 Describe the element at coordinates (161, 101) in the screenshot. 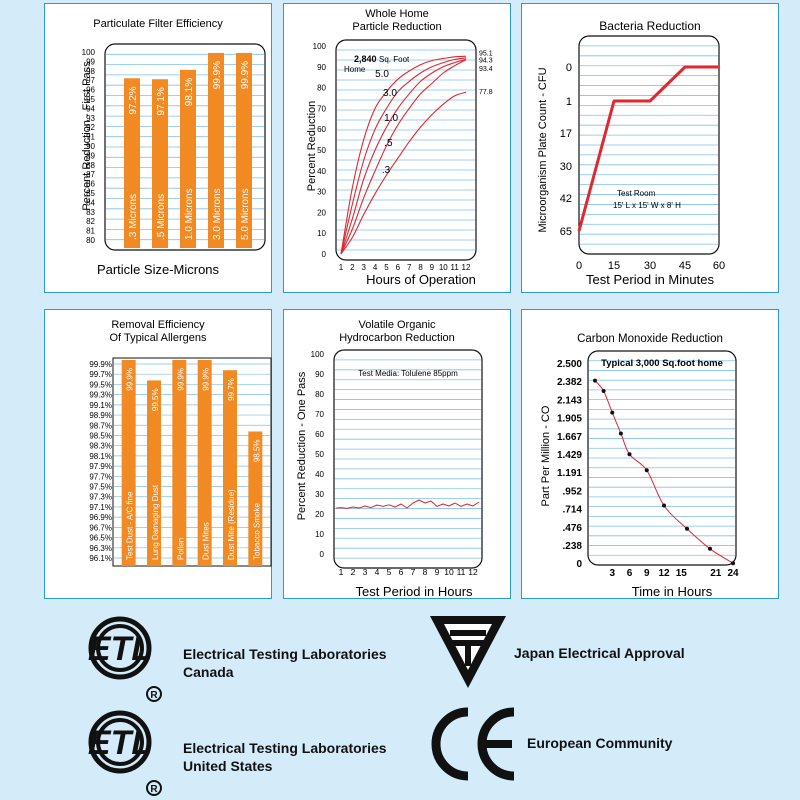

I see `bar-value-label: 97.1%` at that location.